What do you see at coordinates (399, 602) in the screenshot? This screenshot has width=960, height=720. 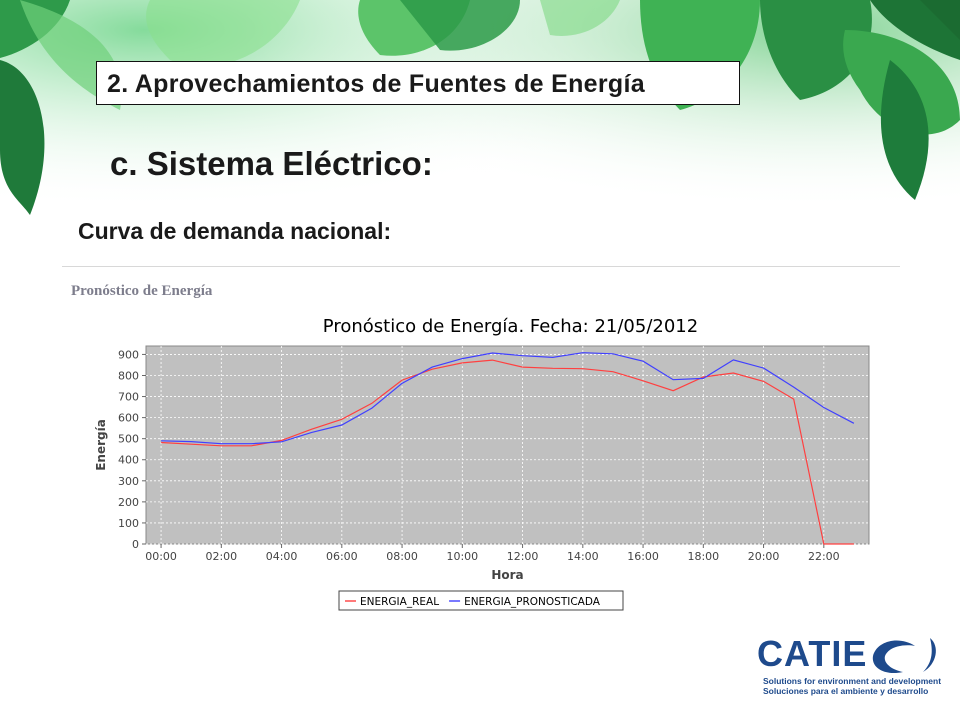 I see `legend-label: ENERGIA_REAL` at bounding box center [399, 602].